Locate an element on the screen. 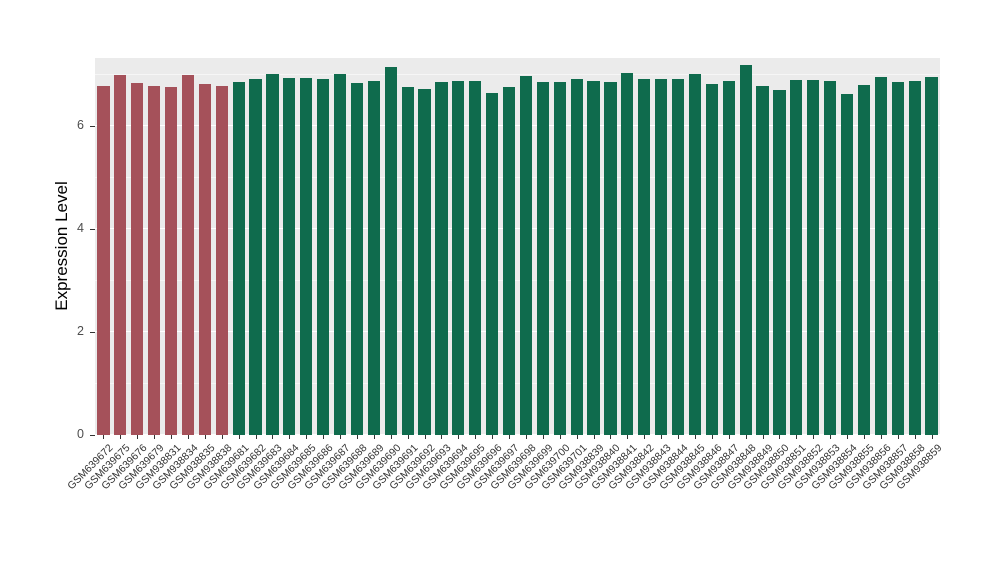 Image resolution: width=1000 pixels, height=580 pixels. bar-GSM938840 is located at coordinates (610, 258).